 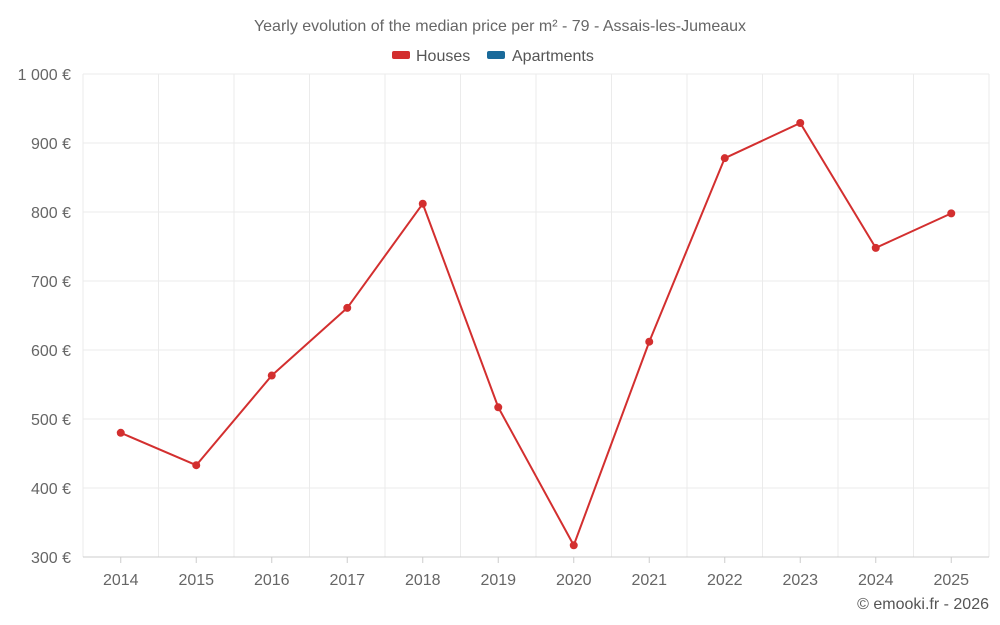 What do you see at coordinates (347, 580) in the screenshot?
I see `x-tick-label: 2017` at bounding box center [347, 580].